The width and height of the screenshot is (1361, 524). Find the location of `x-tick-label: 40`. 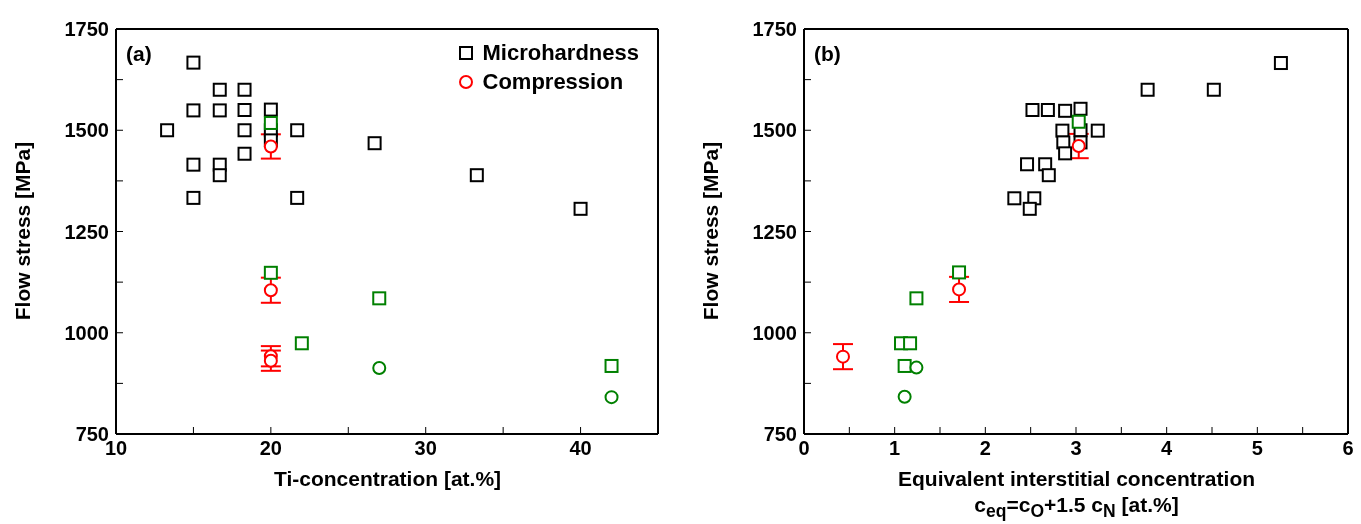

x-tick-label: 40 is located at coordinates (580, 448).